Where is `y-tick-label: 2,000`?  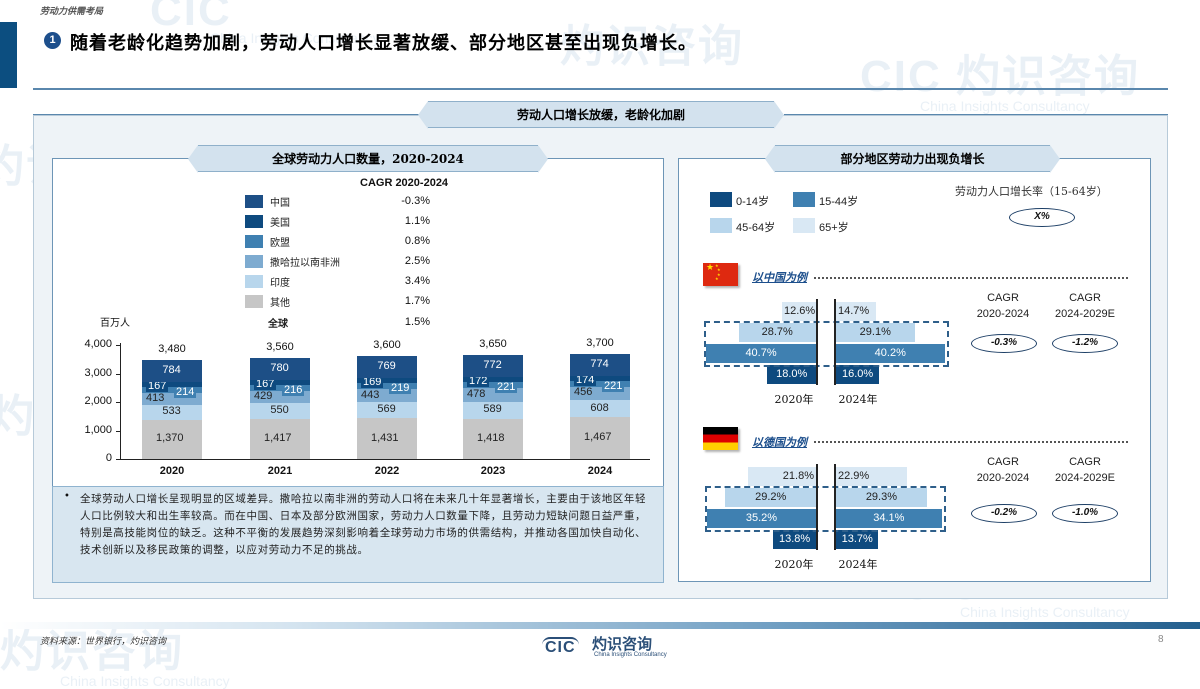
y-tick-label: 2,000 is located at coordinates (98, 401).